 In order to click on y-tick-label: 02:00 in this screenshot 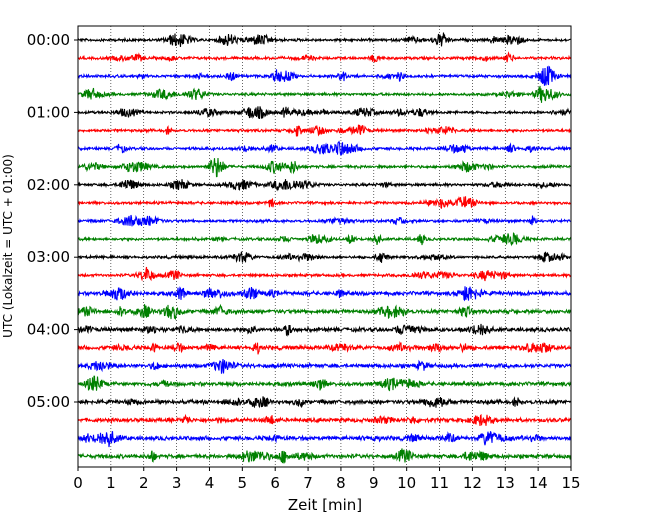, I will do `click(48, 185)`.